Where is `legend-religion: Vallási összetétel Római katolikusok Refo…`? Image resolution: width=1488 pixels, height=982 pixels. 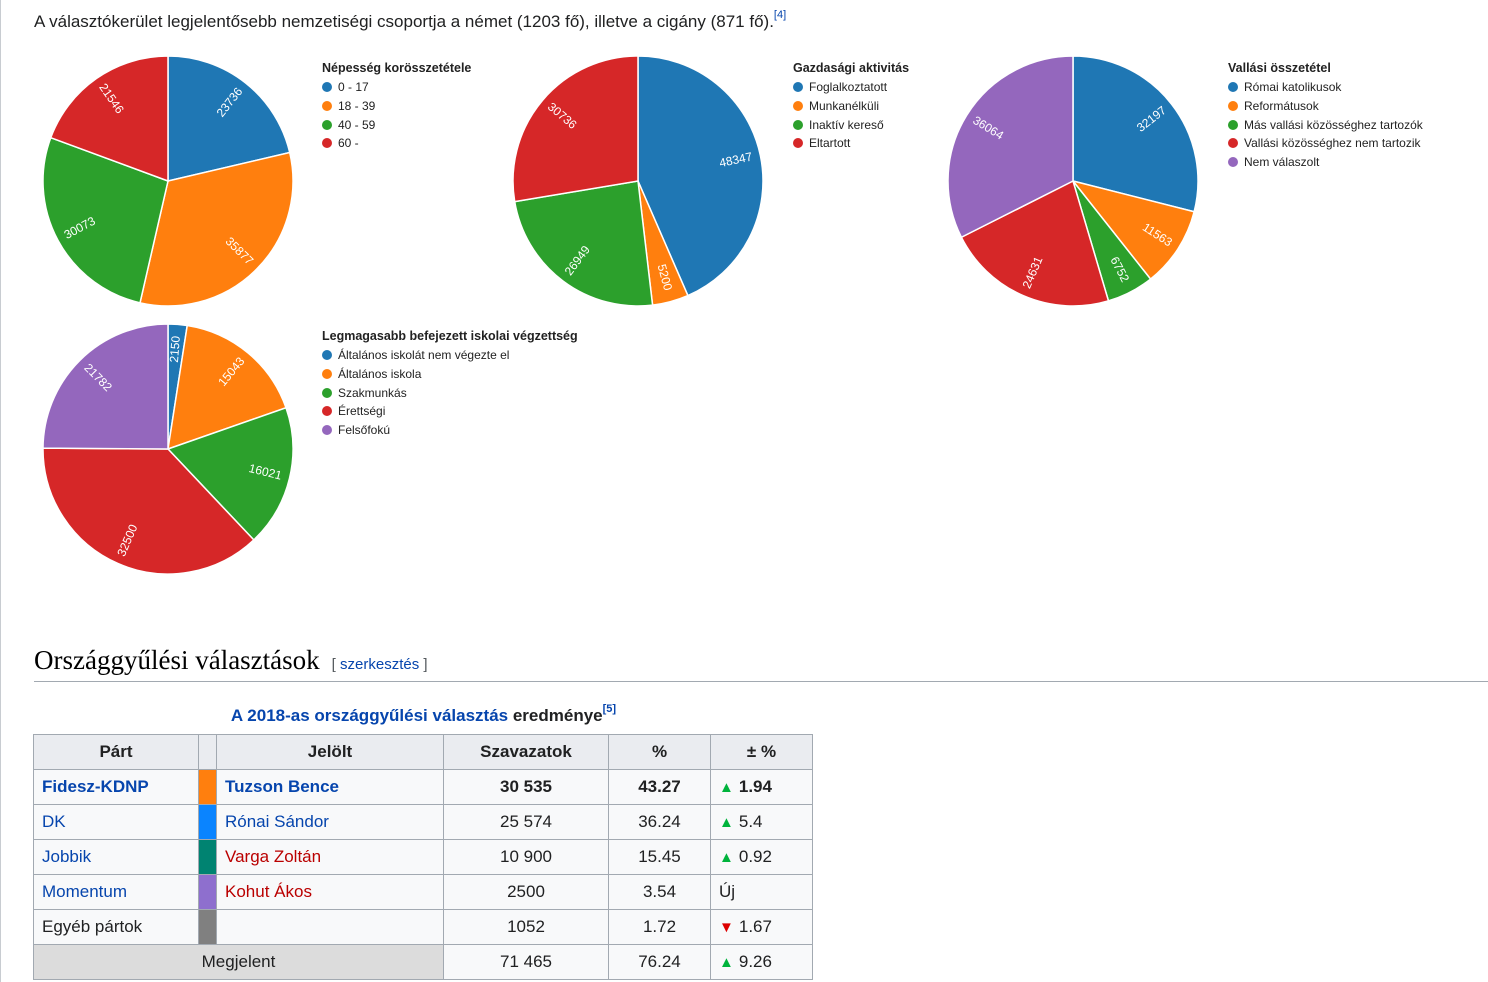
legend-religion: Vallási összetétel Római katolikusok Refo… is located at coordinates (1325, 116).